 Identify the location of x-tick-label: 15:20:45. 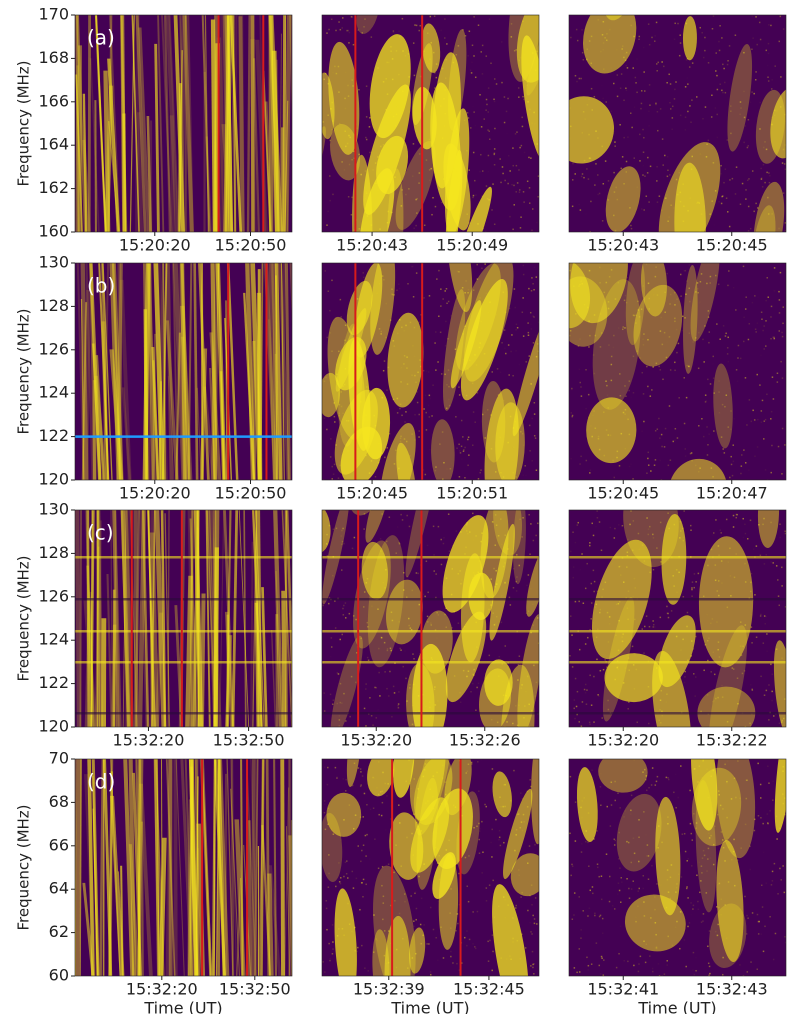
(372, 493).